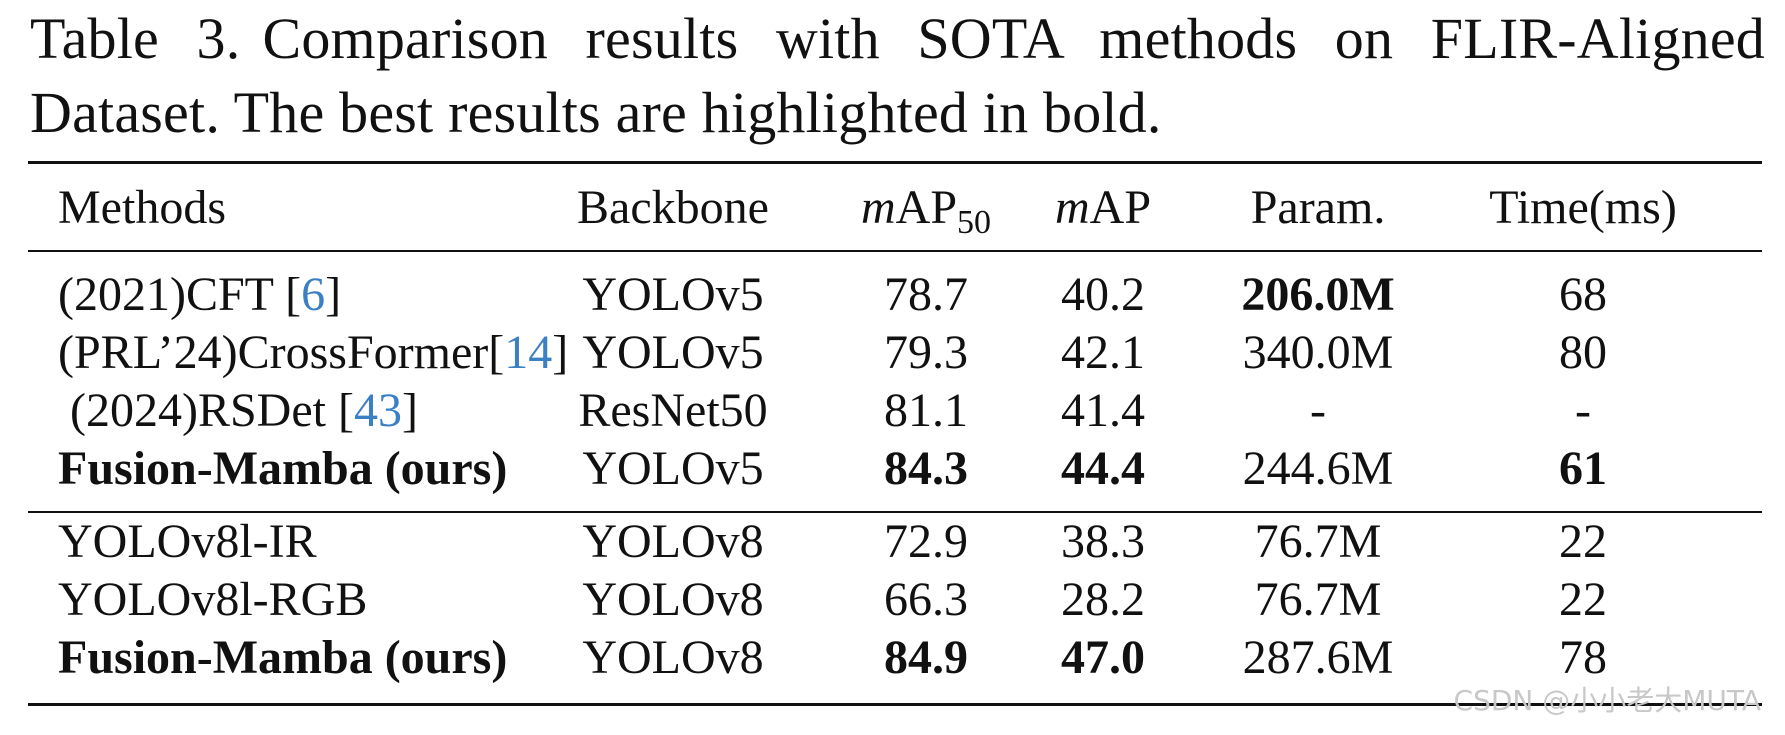 This screenshot has height=735, width=1785. Describe the element at coordinates (1583, 468) in the screenshot. I see `time-cell: 61` at that location.